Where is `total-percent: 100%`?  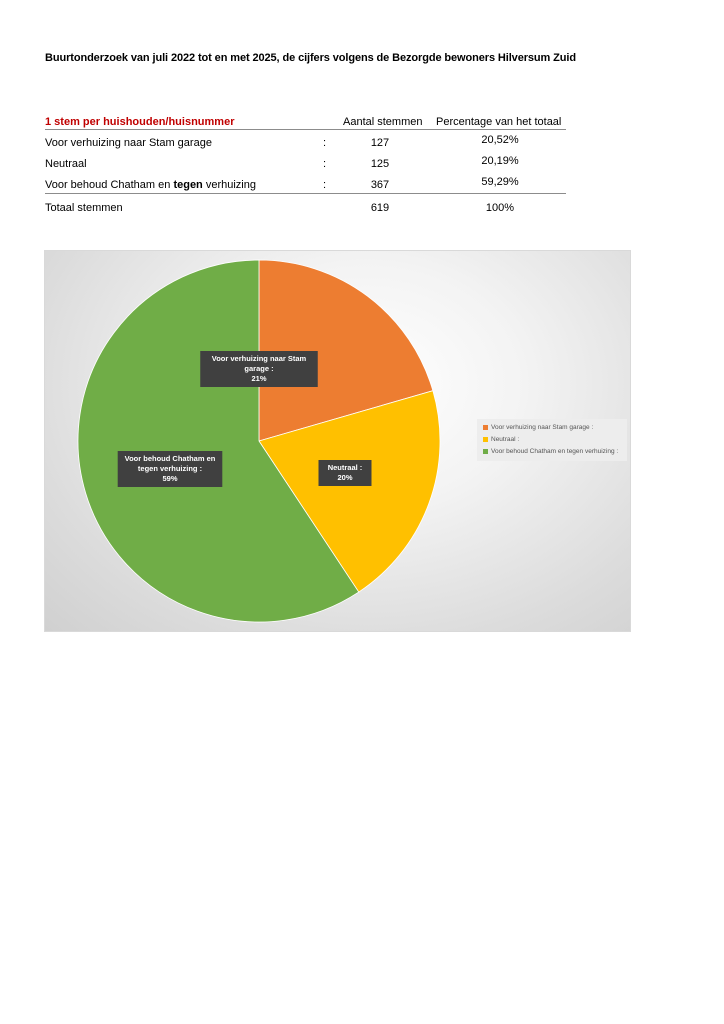
total-percent: 100% is located at coordinates (500, 208).